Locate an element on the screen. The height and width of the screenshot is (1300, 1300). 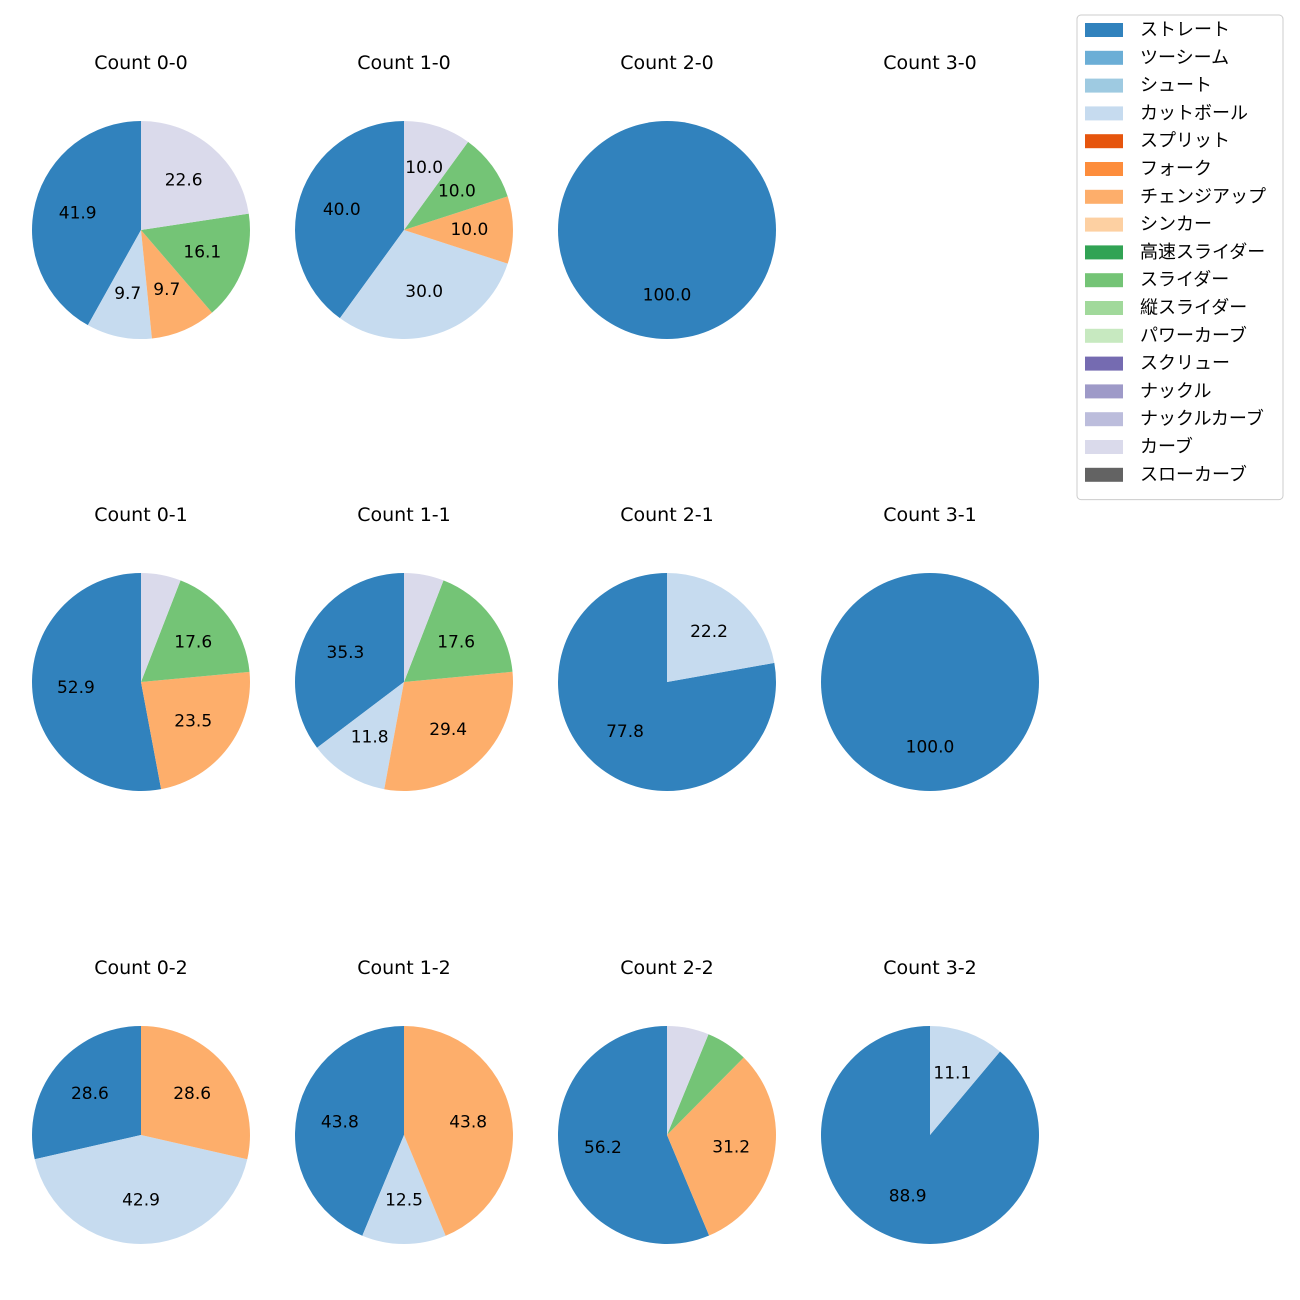
slice-count-1-0-カットボール is located at coordinates (423, 284).